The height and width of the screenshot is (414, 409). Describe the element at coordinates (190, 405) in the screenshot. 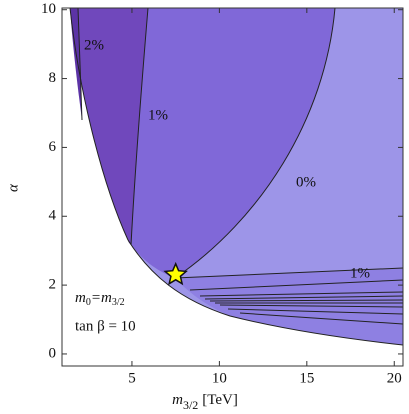

I see `x-label-part: 3/2` at that location.